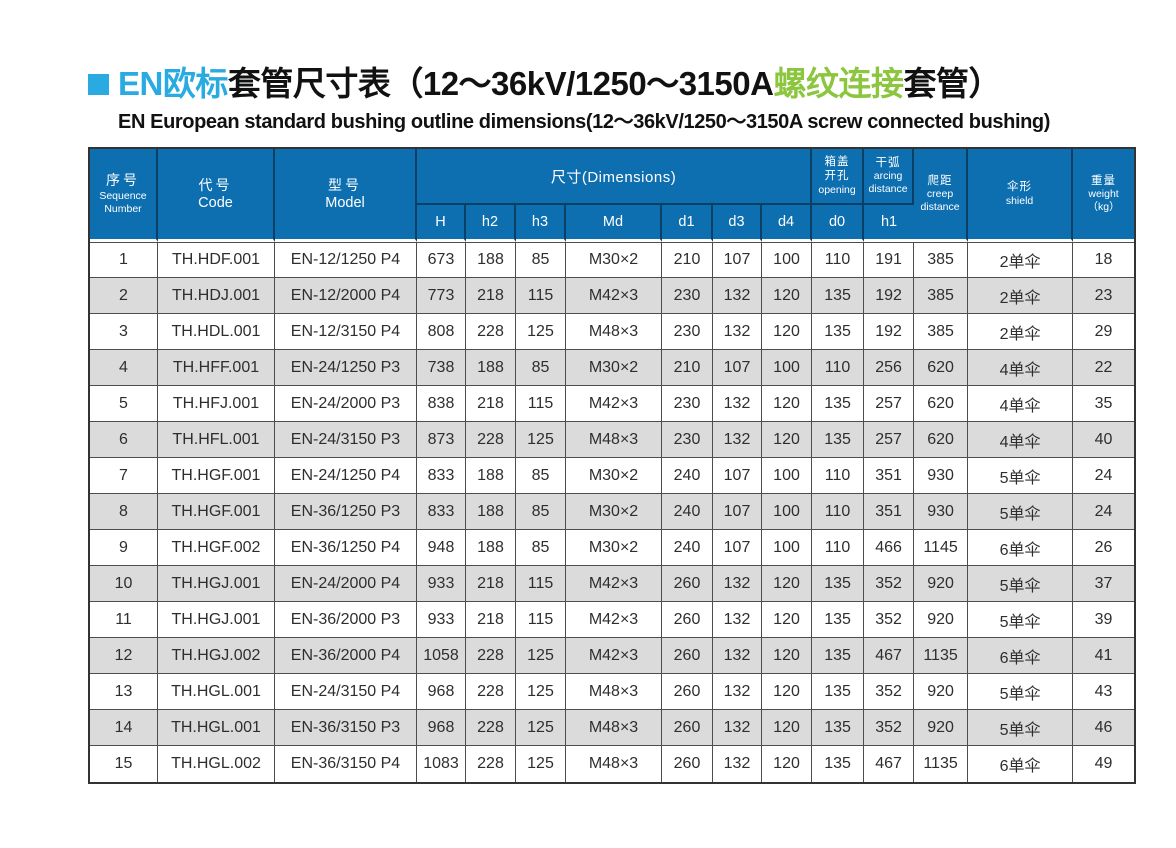 The width and height of the screenshot is (1176, 848). Describe the element at coordinates (346, 296) in the screenshot. I see `table-cell: EN-12/2000 P4` at that location.